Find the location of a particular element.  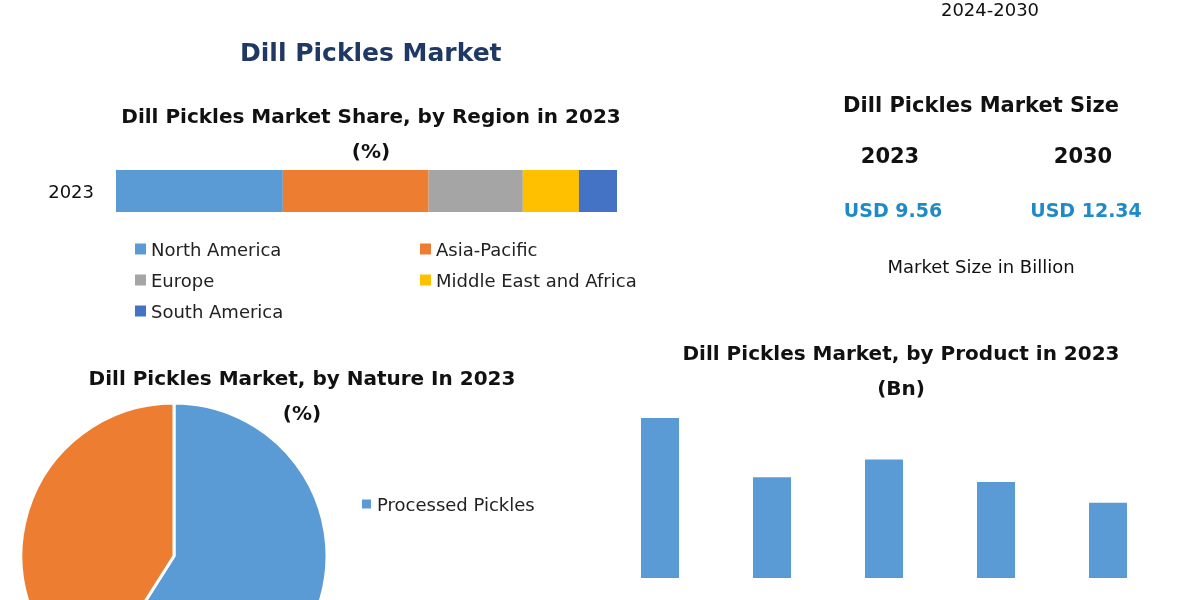

text: Dill Pickles Market Size is located at coordinates (981, 104).